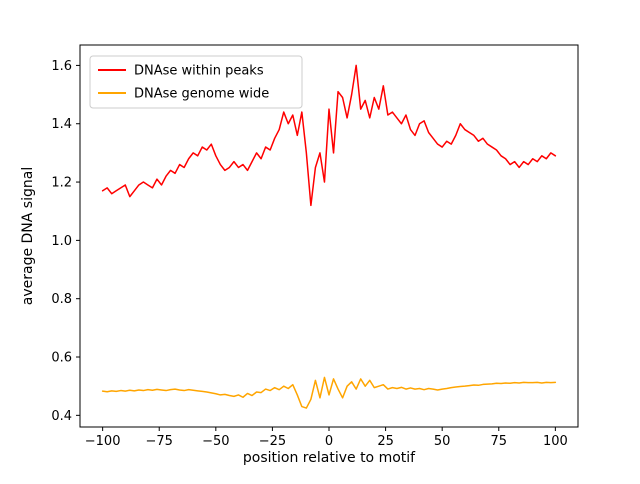  I want to click on x-tick-label: 50, so click(442, 441).